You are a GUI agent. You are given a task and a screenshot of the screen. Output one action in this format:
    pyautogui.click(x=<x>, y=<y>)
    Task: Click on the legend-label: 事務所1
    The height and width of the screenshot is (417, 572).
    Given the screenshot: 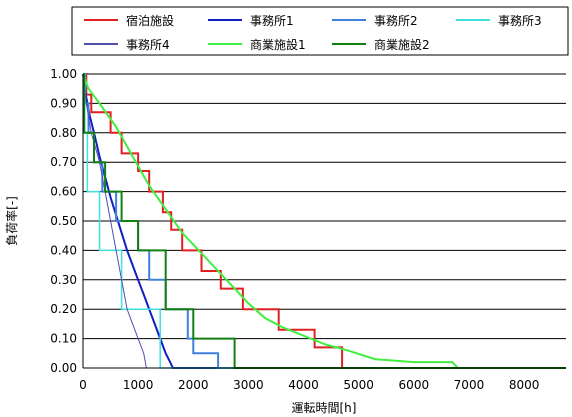 What is the action you would take?
    pyautogui.click(x=272, y=21)
    